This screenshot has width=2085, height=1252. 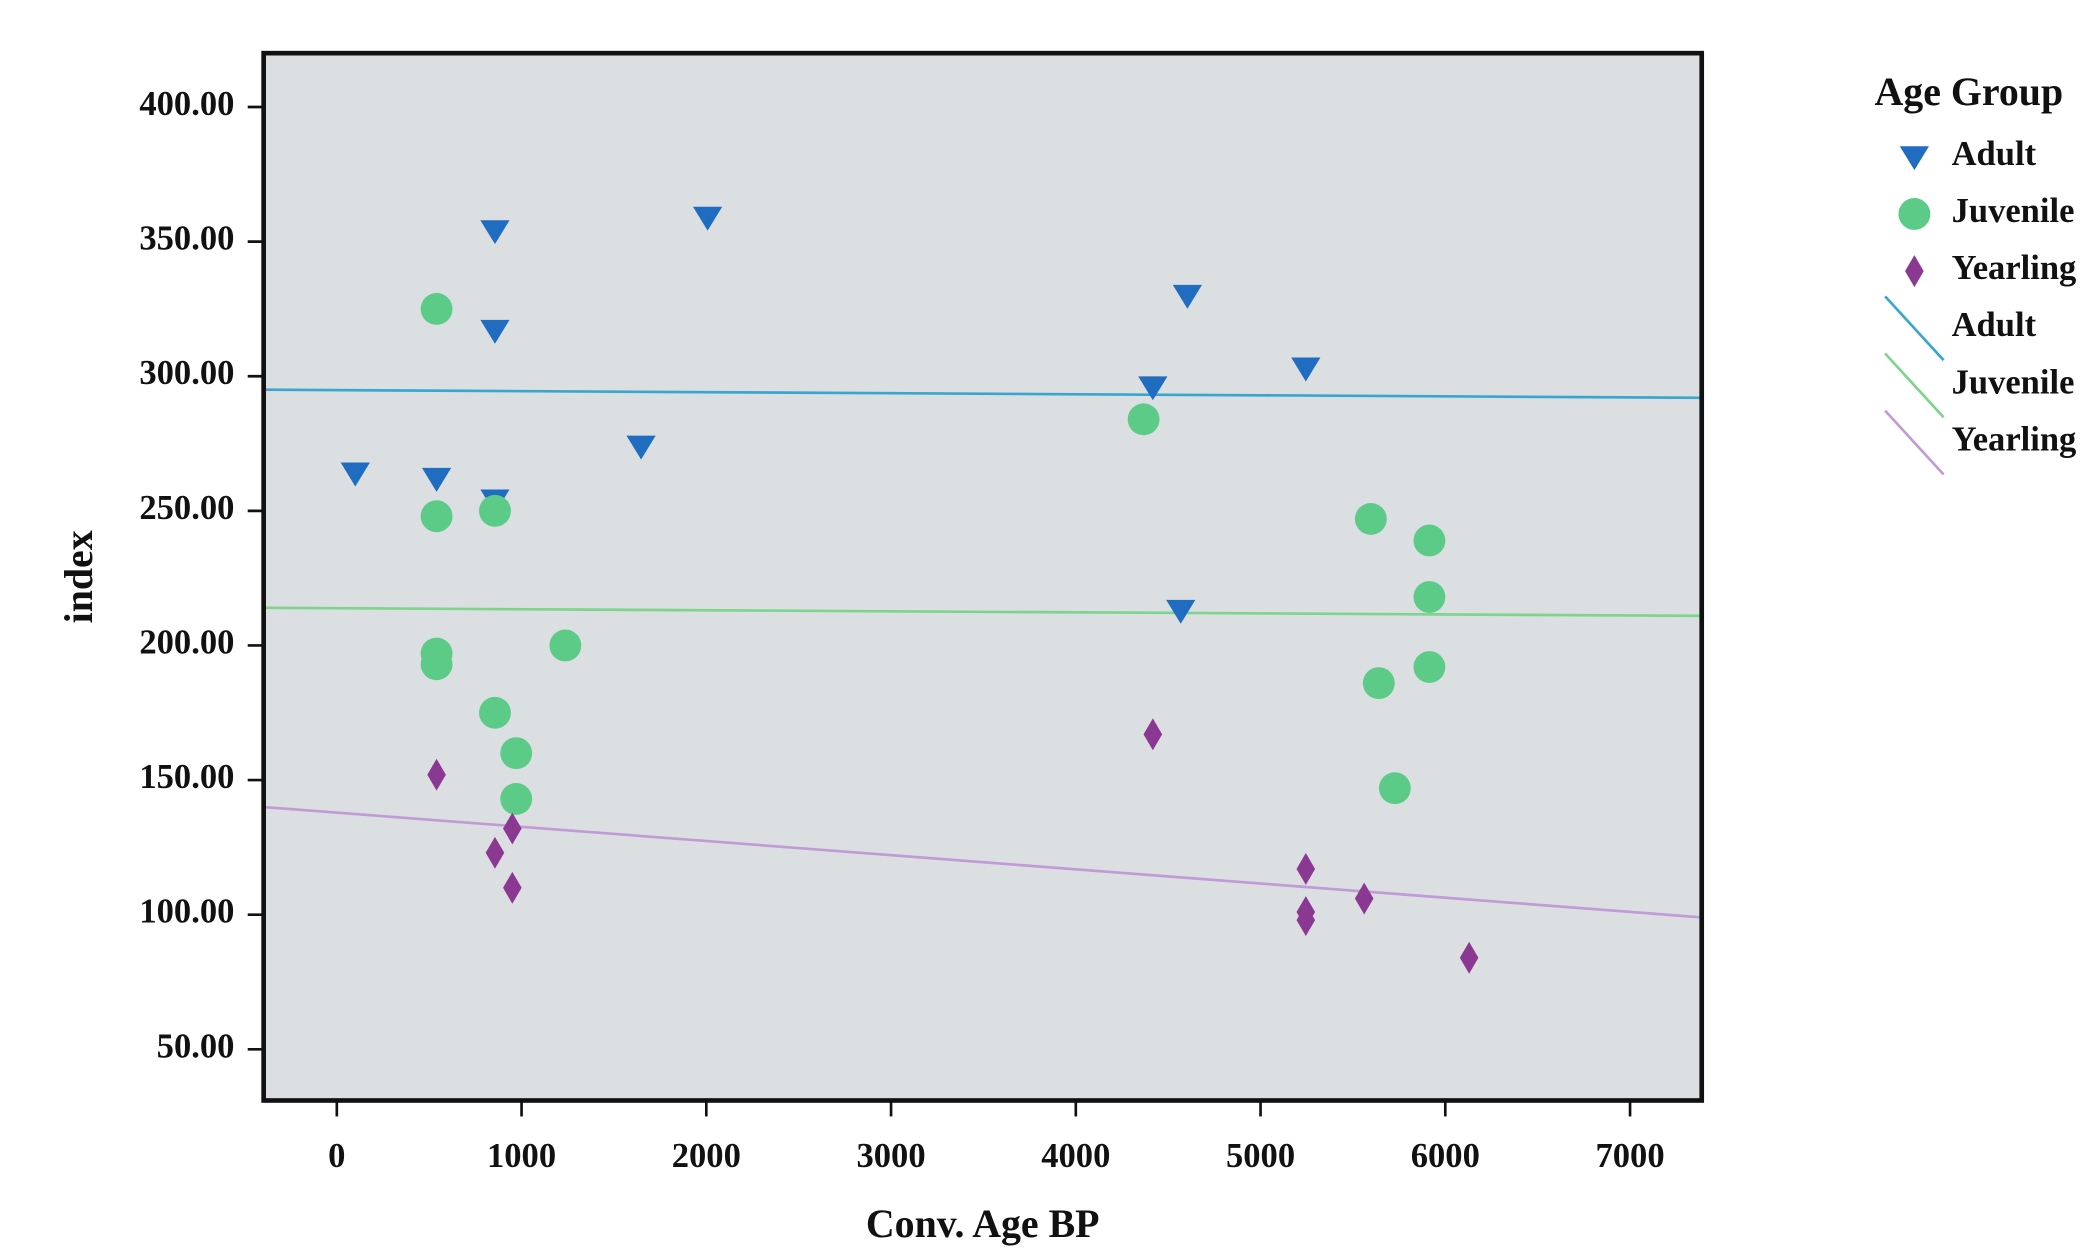 What do you see at coordinates (1969, 91) in the screenshot?
I see `legend-title: Age Group` at bounding box center [1969, 91].